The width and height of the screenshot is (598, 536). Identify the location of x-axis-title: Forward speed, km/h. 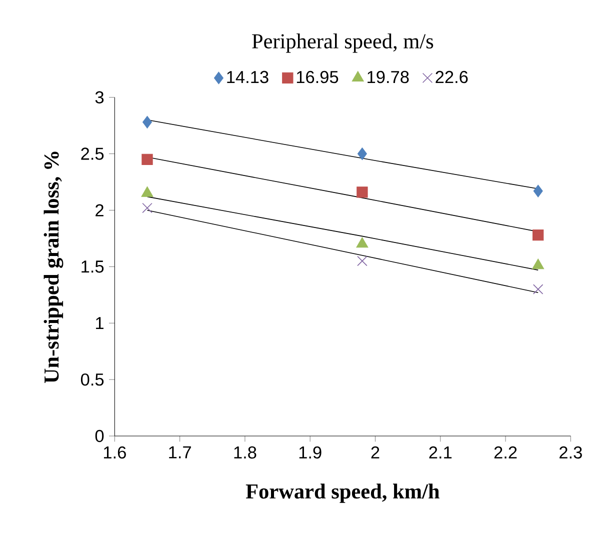
(343, 493).